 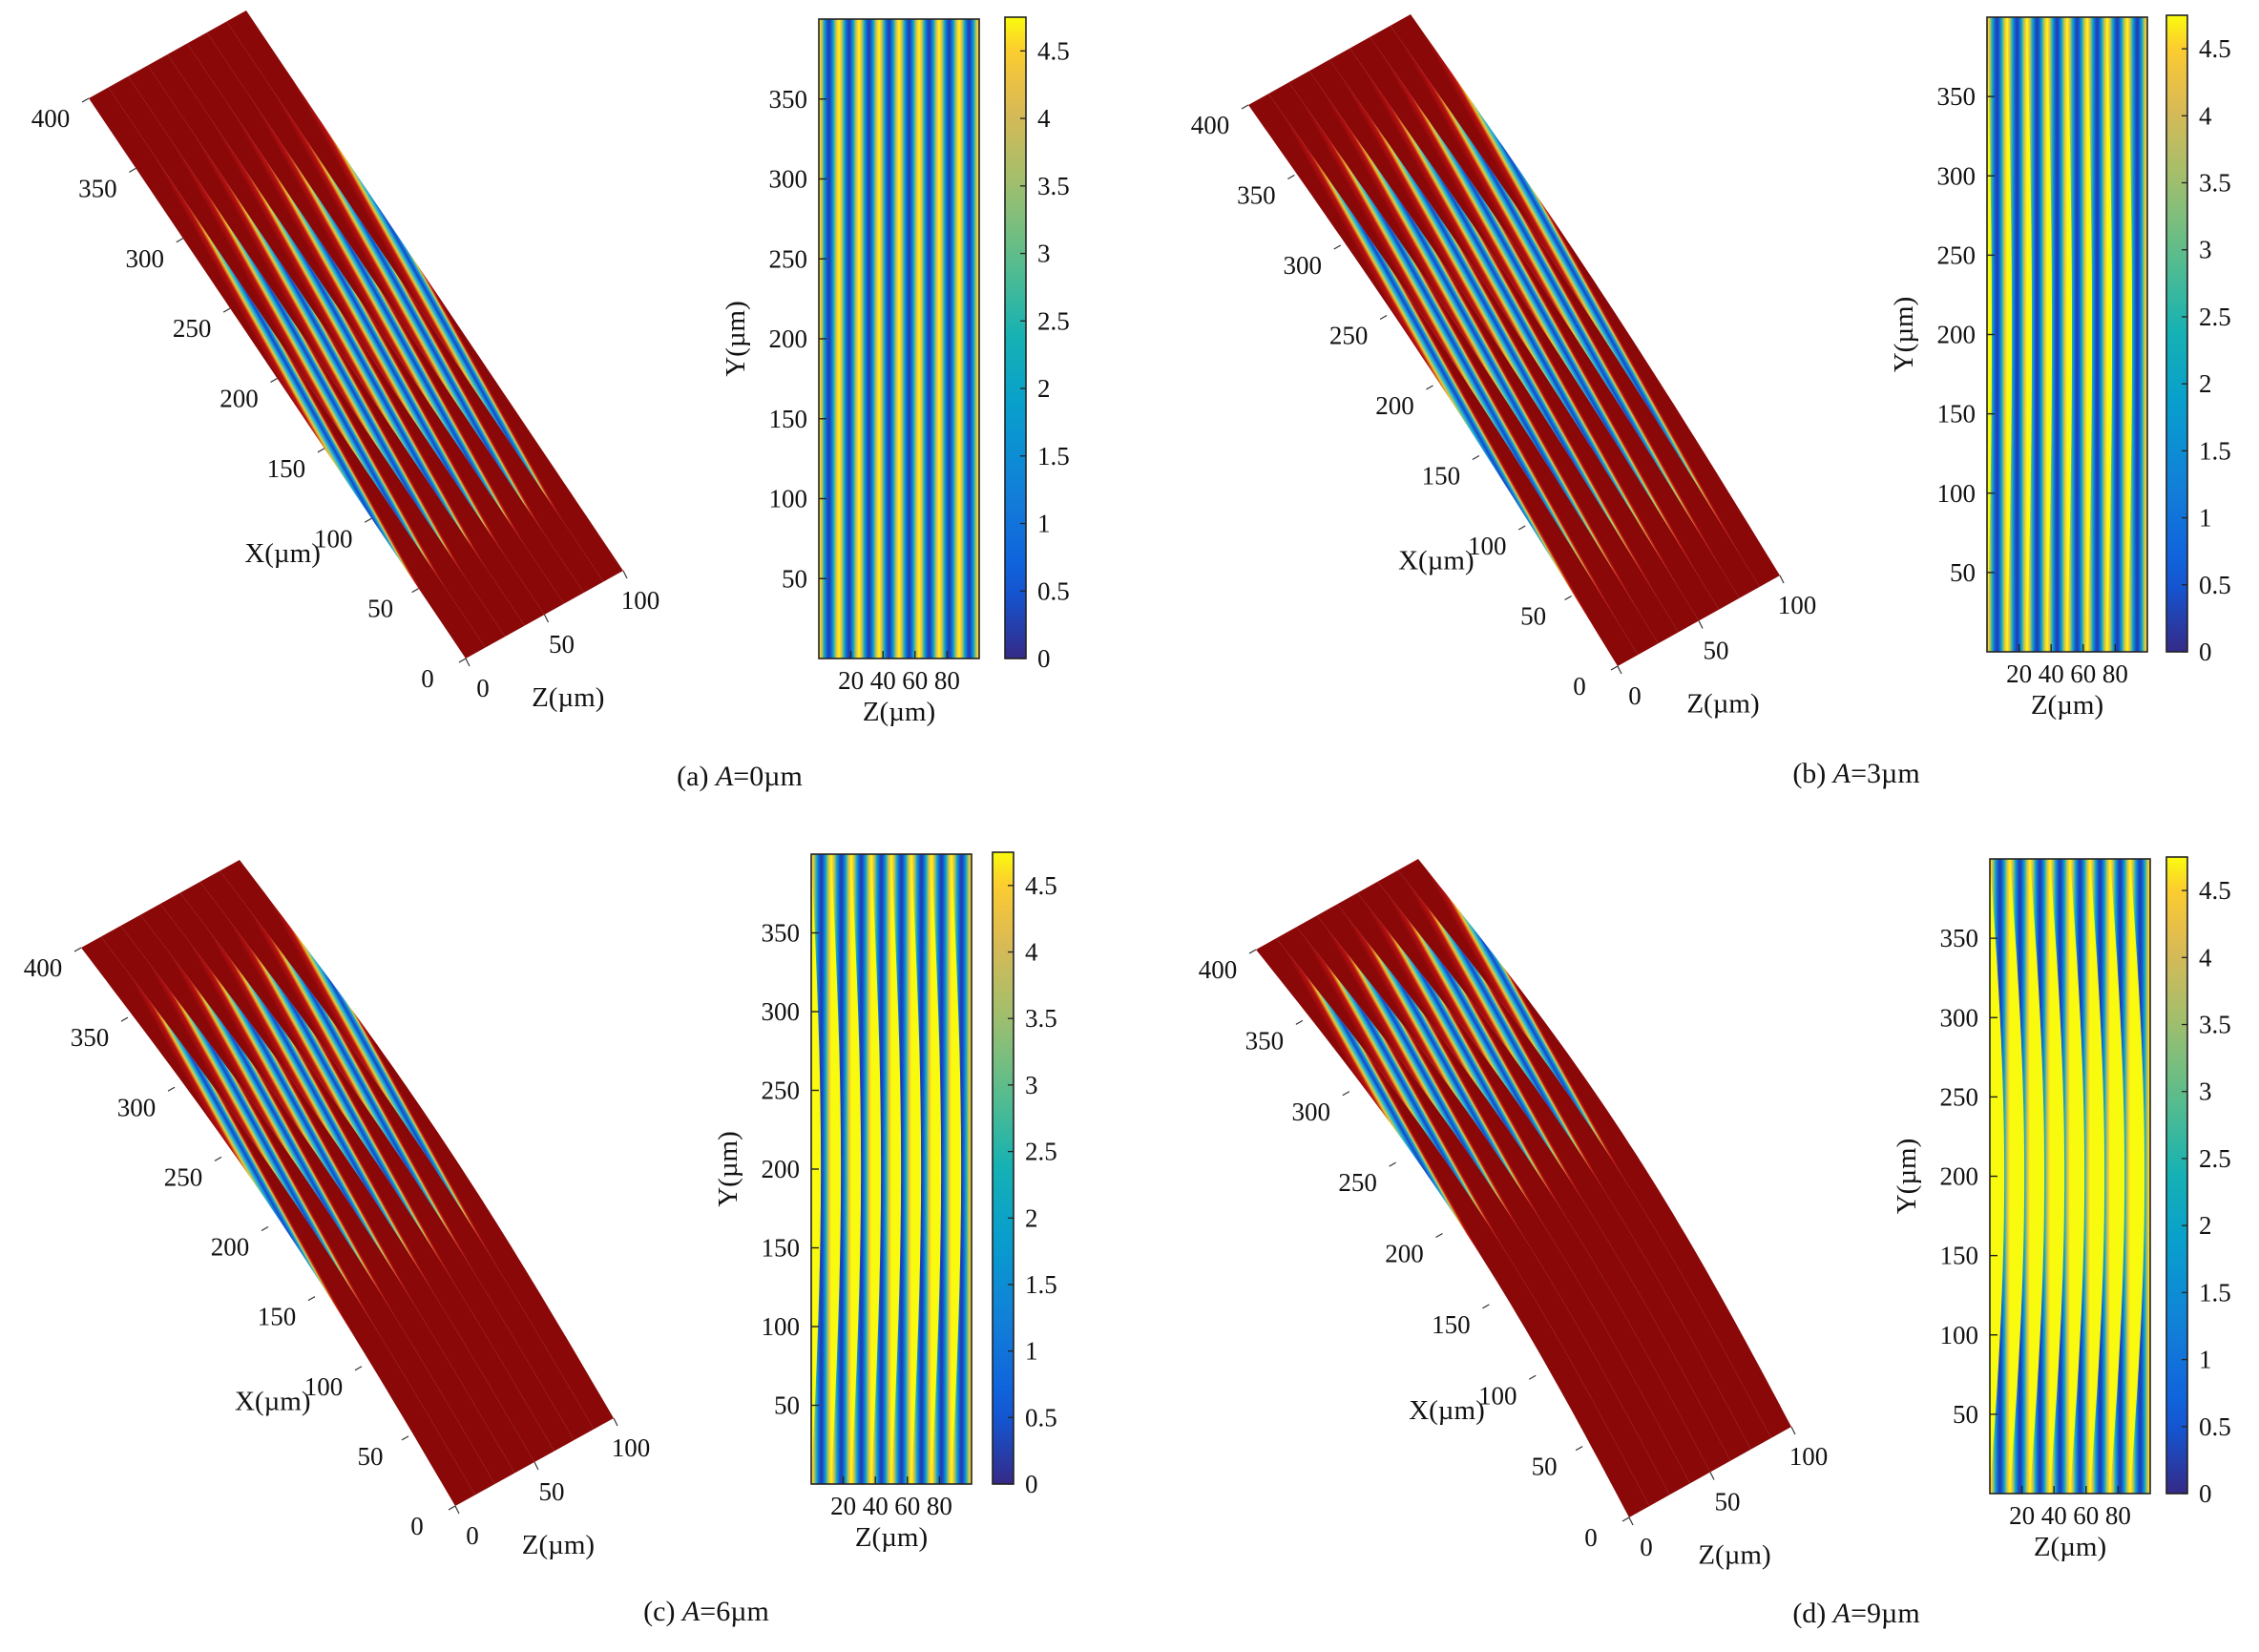 What do you see at coordinates (1037, 344) in the screenshot?
I see `colorbar-a: 0 0.5 1 1.5 2 2.5 3 3.5 4 4.5` at bounding box center [1037, 344].